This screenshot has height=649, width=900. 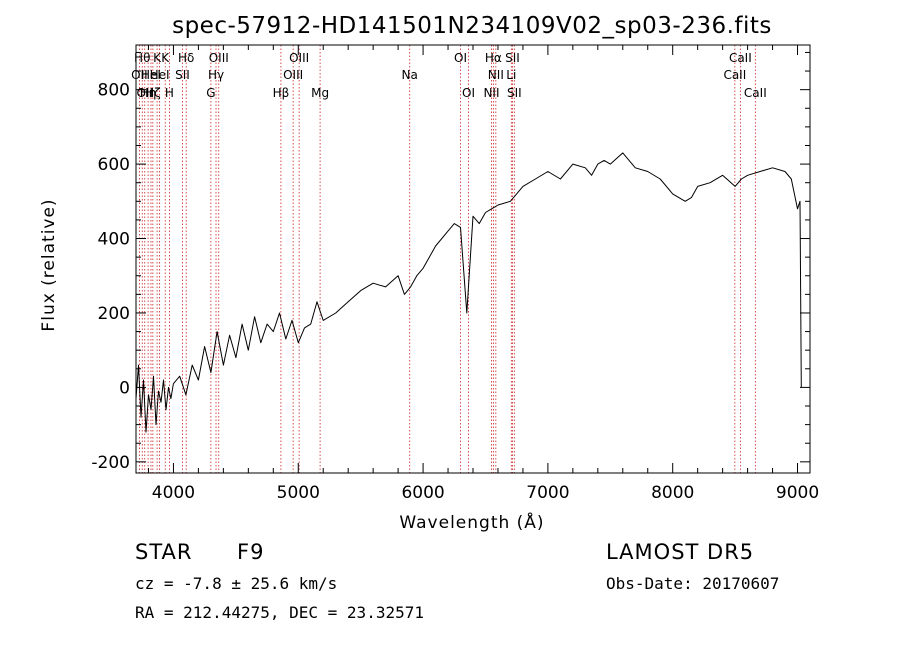 I want to click on line-marker-label: Hγ, so click(x=216, y=75).